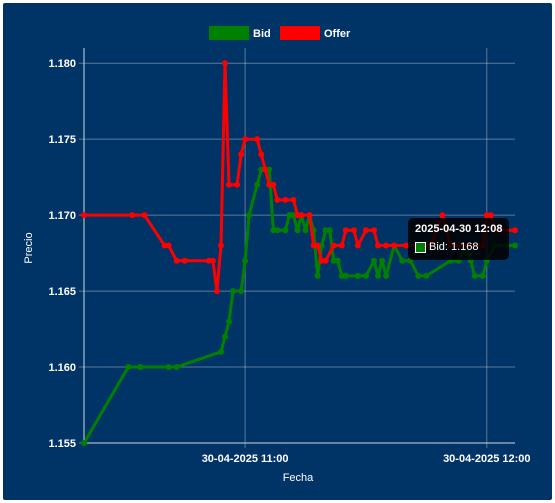 This screenshot has height=503, width=555. What do you see at coordinates (62, 444) in the screenshot?
I see `y-tick-label: 1.155` at bounding box center [62, 444].